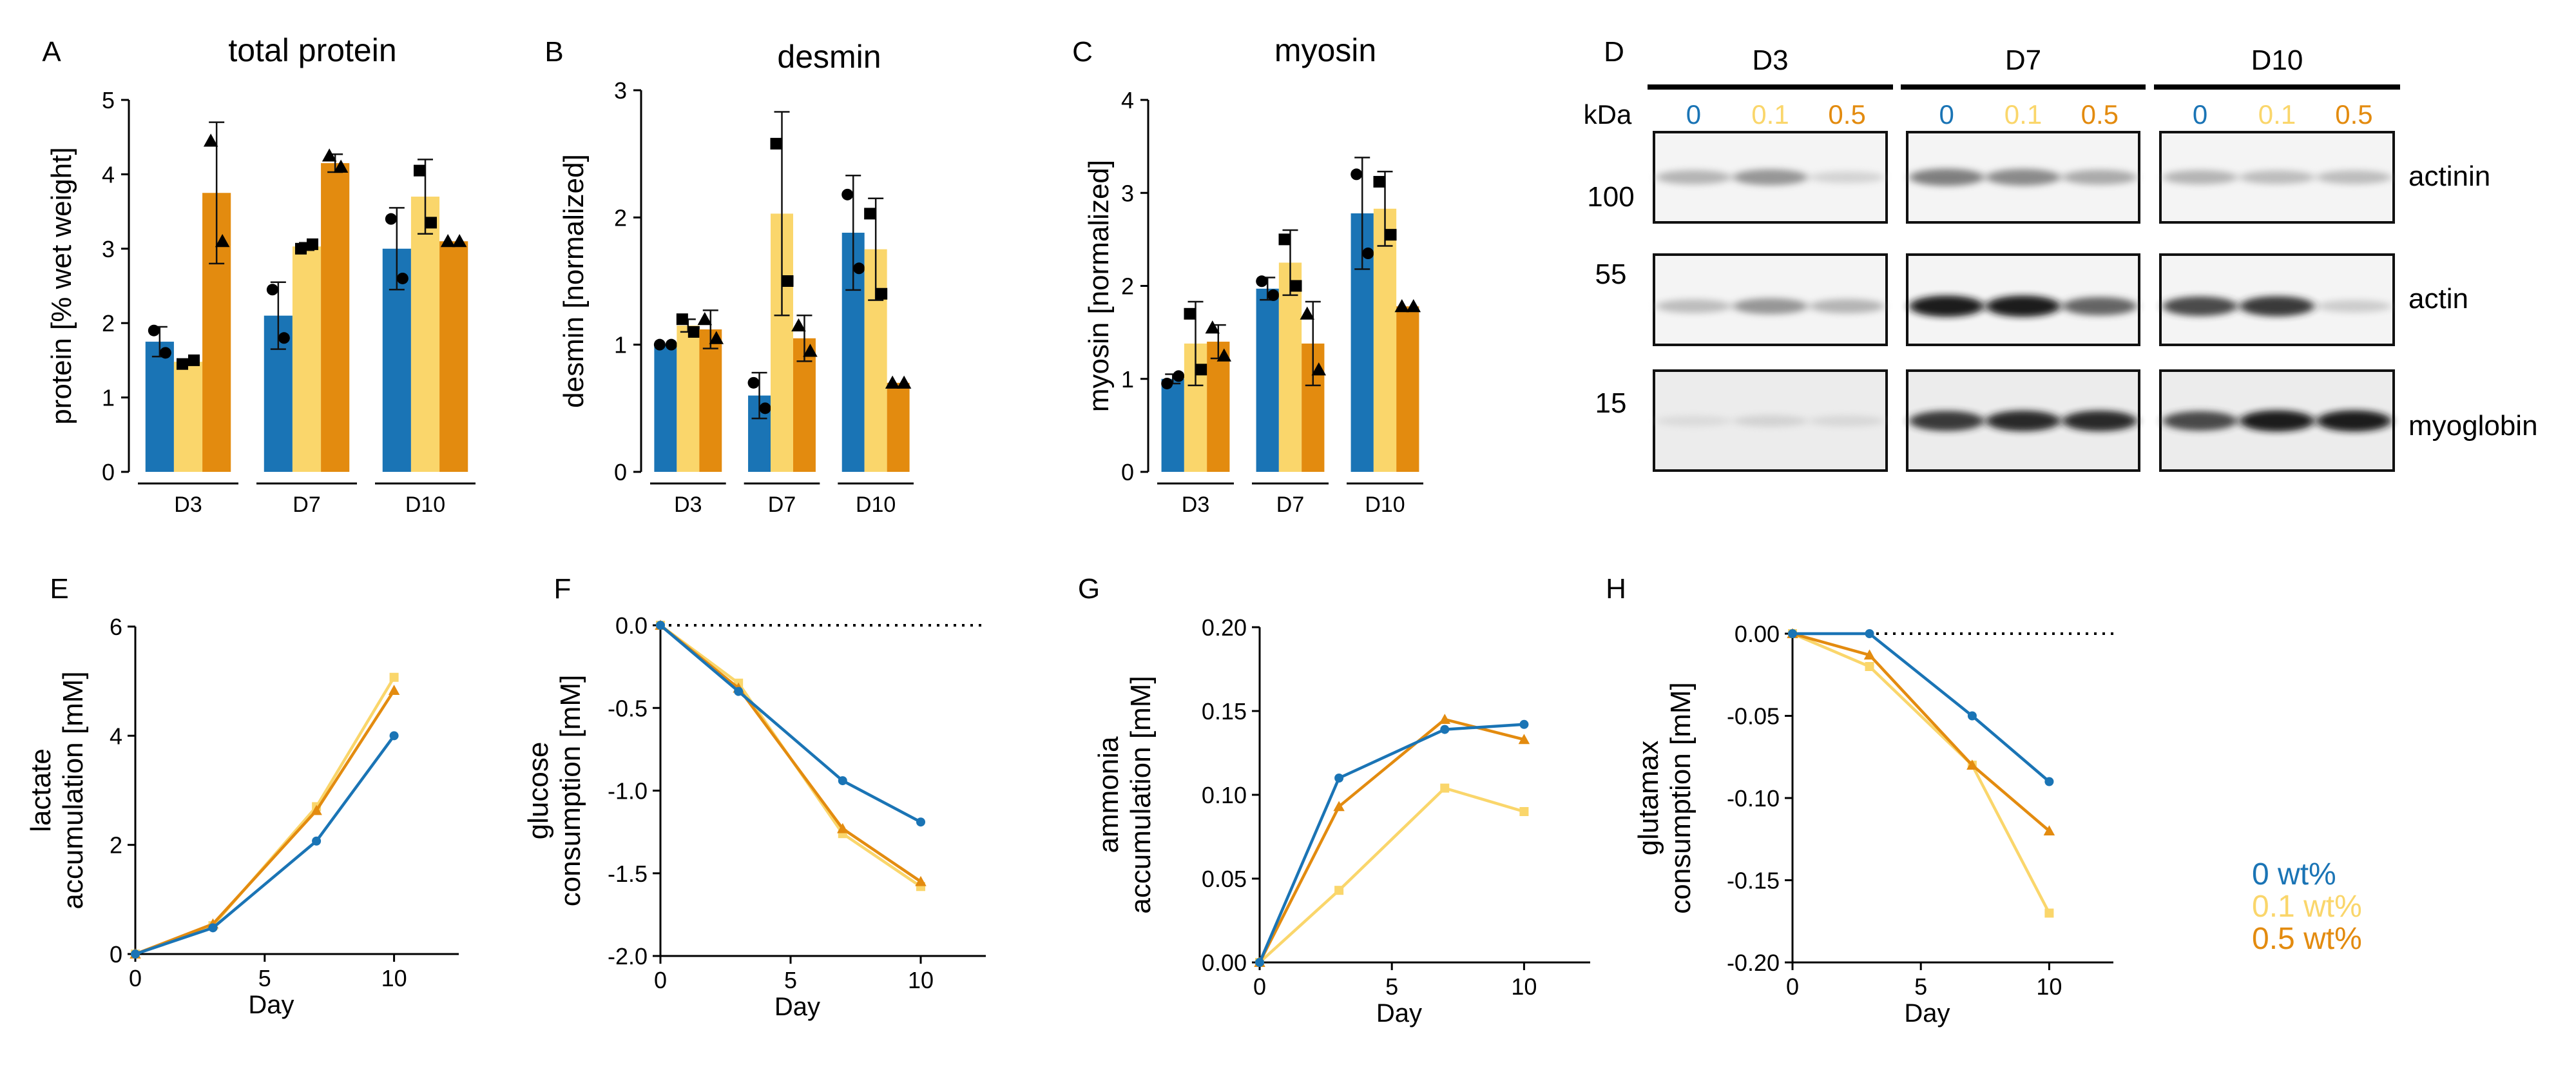 The height and width of the screenshot is (1072, 2576). Describe the element at coordinates (1128, 100) in the screenshot. I see `y-tick-label-C: 4` at that location.